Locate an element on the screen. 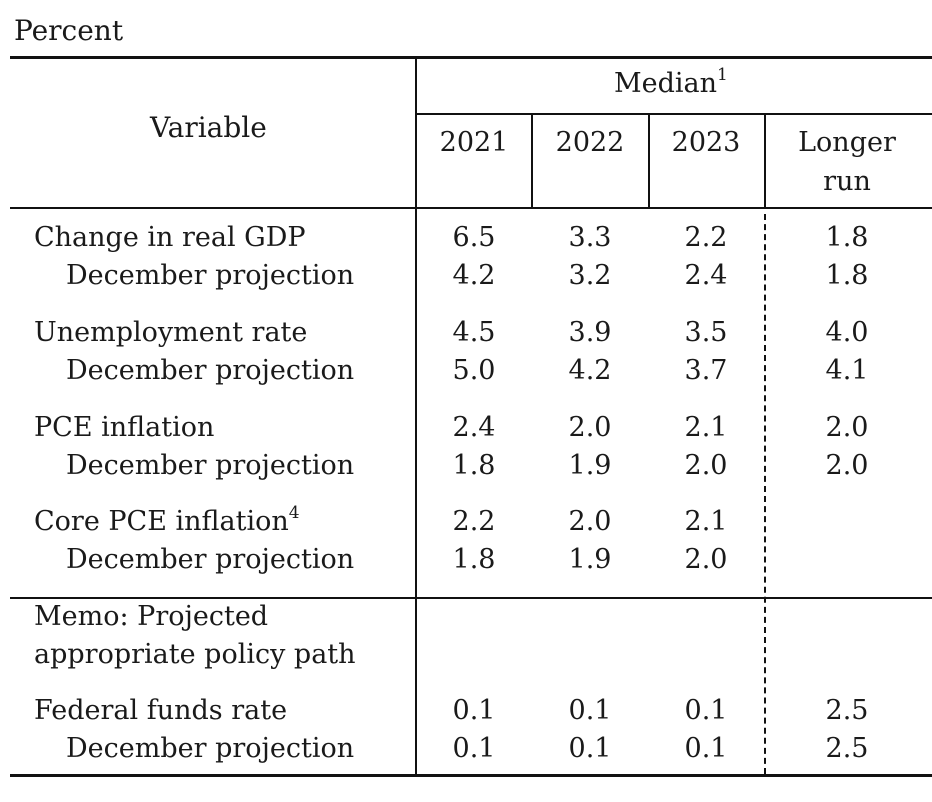  cell: 3.7 is located at coordinates (706, 370).